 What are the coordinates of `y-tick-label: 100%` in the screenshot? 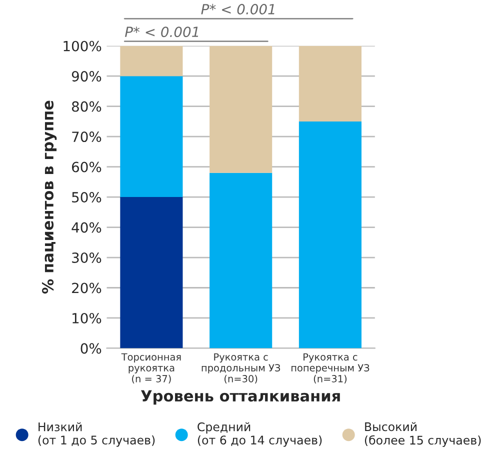 It's located at (83, 46).